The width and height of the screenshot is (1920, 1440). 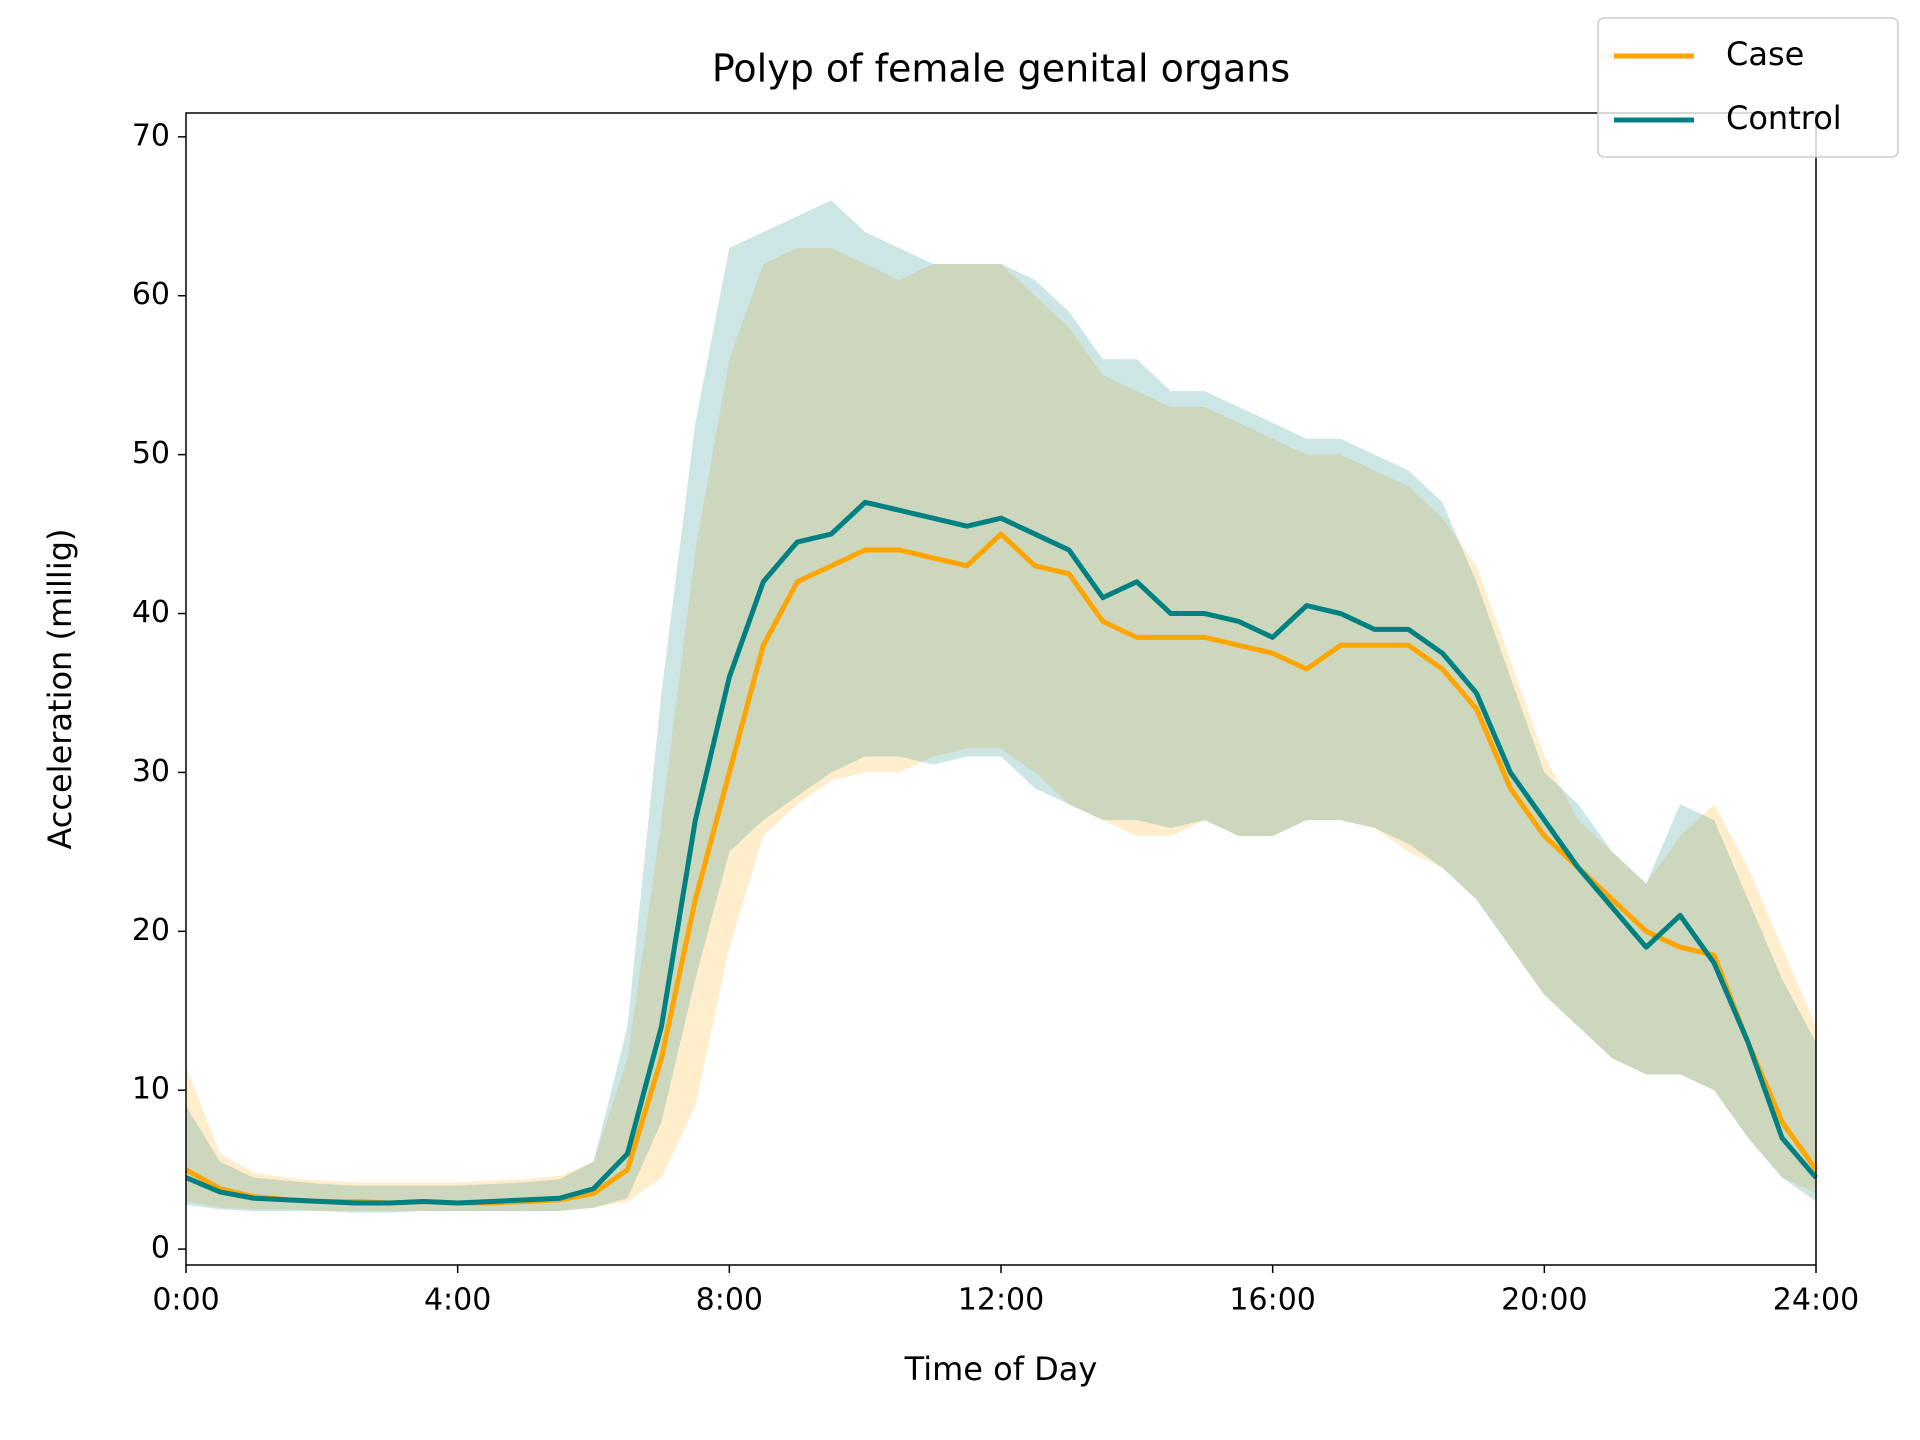 I want to click on y-tick-label: 60, so click(x=151, y=294).